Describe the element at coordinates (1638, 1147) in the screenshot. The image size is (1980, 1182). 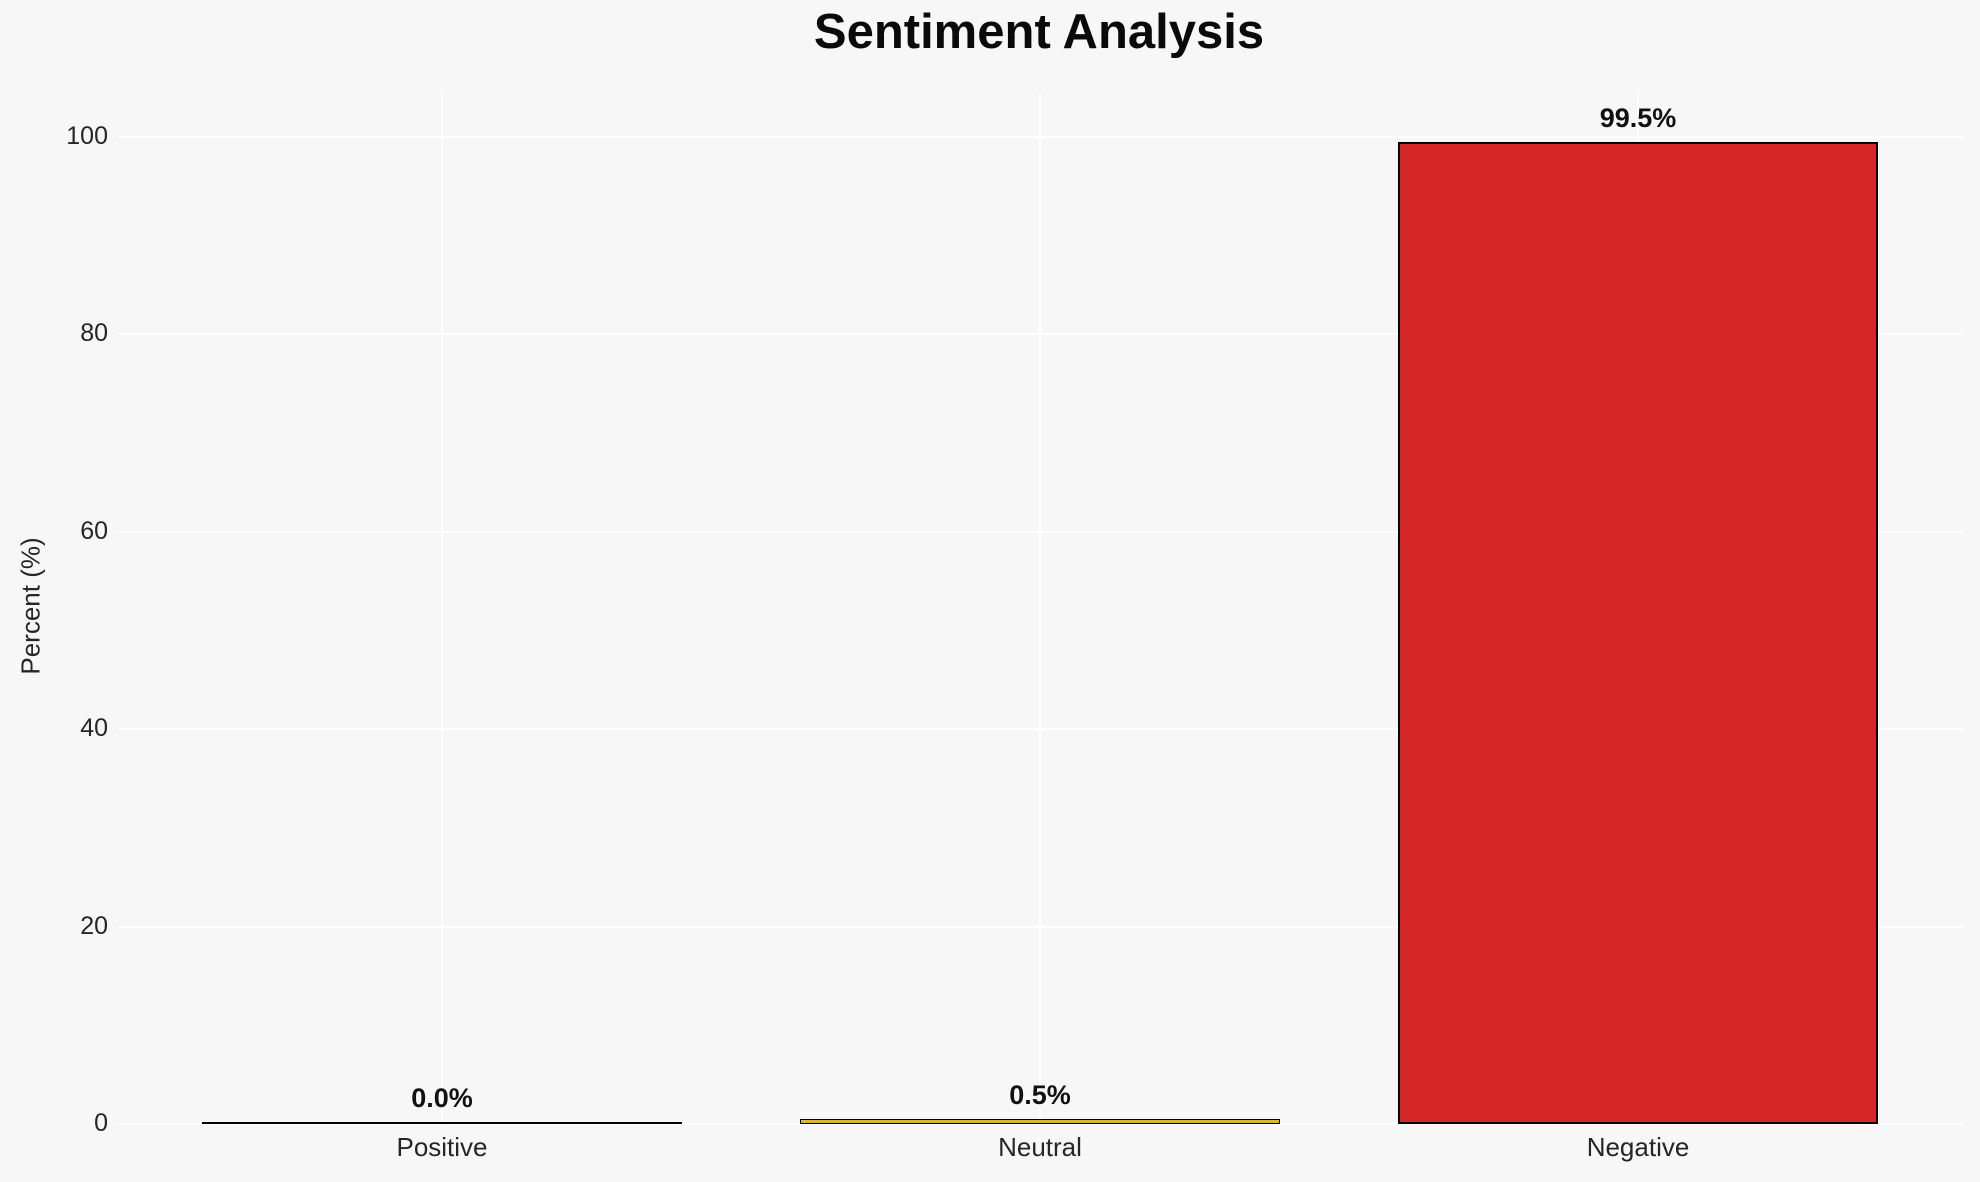
I see `x-tick-label-negative: Negative` at that location.